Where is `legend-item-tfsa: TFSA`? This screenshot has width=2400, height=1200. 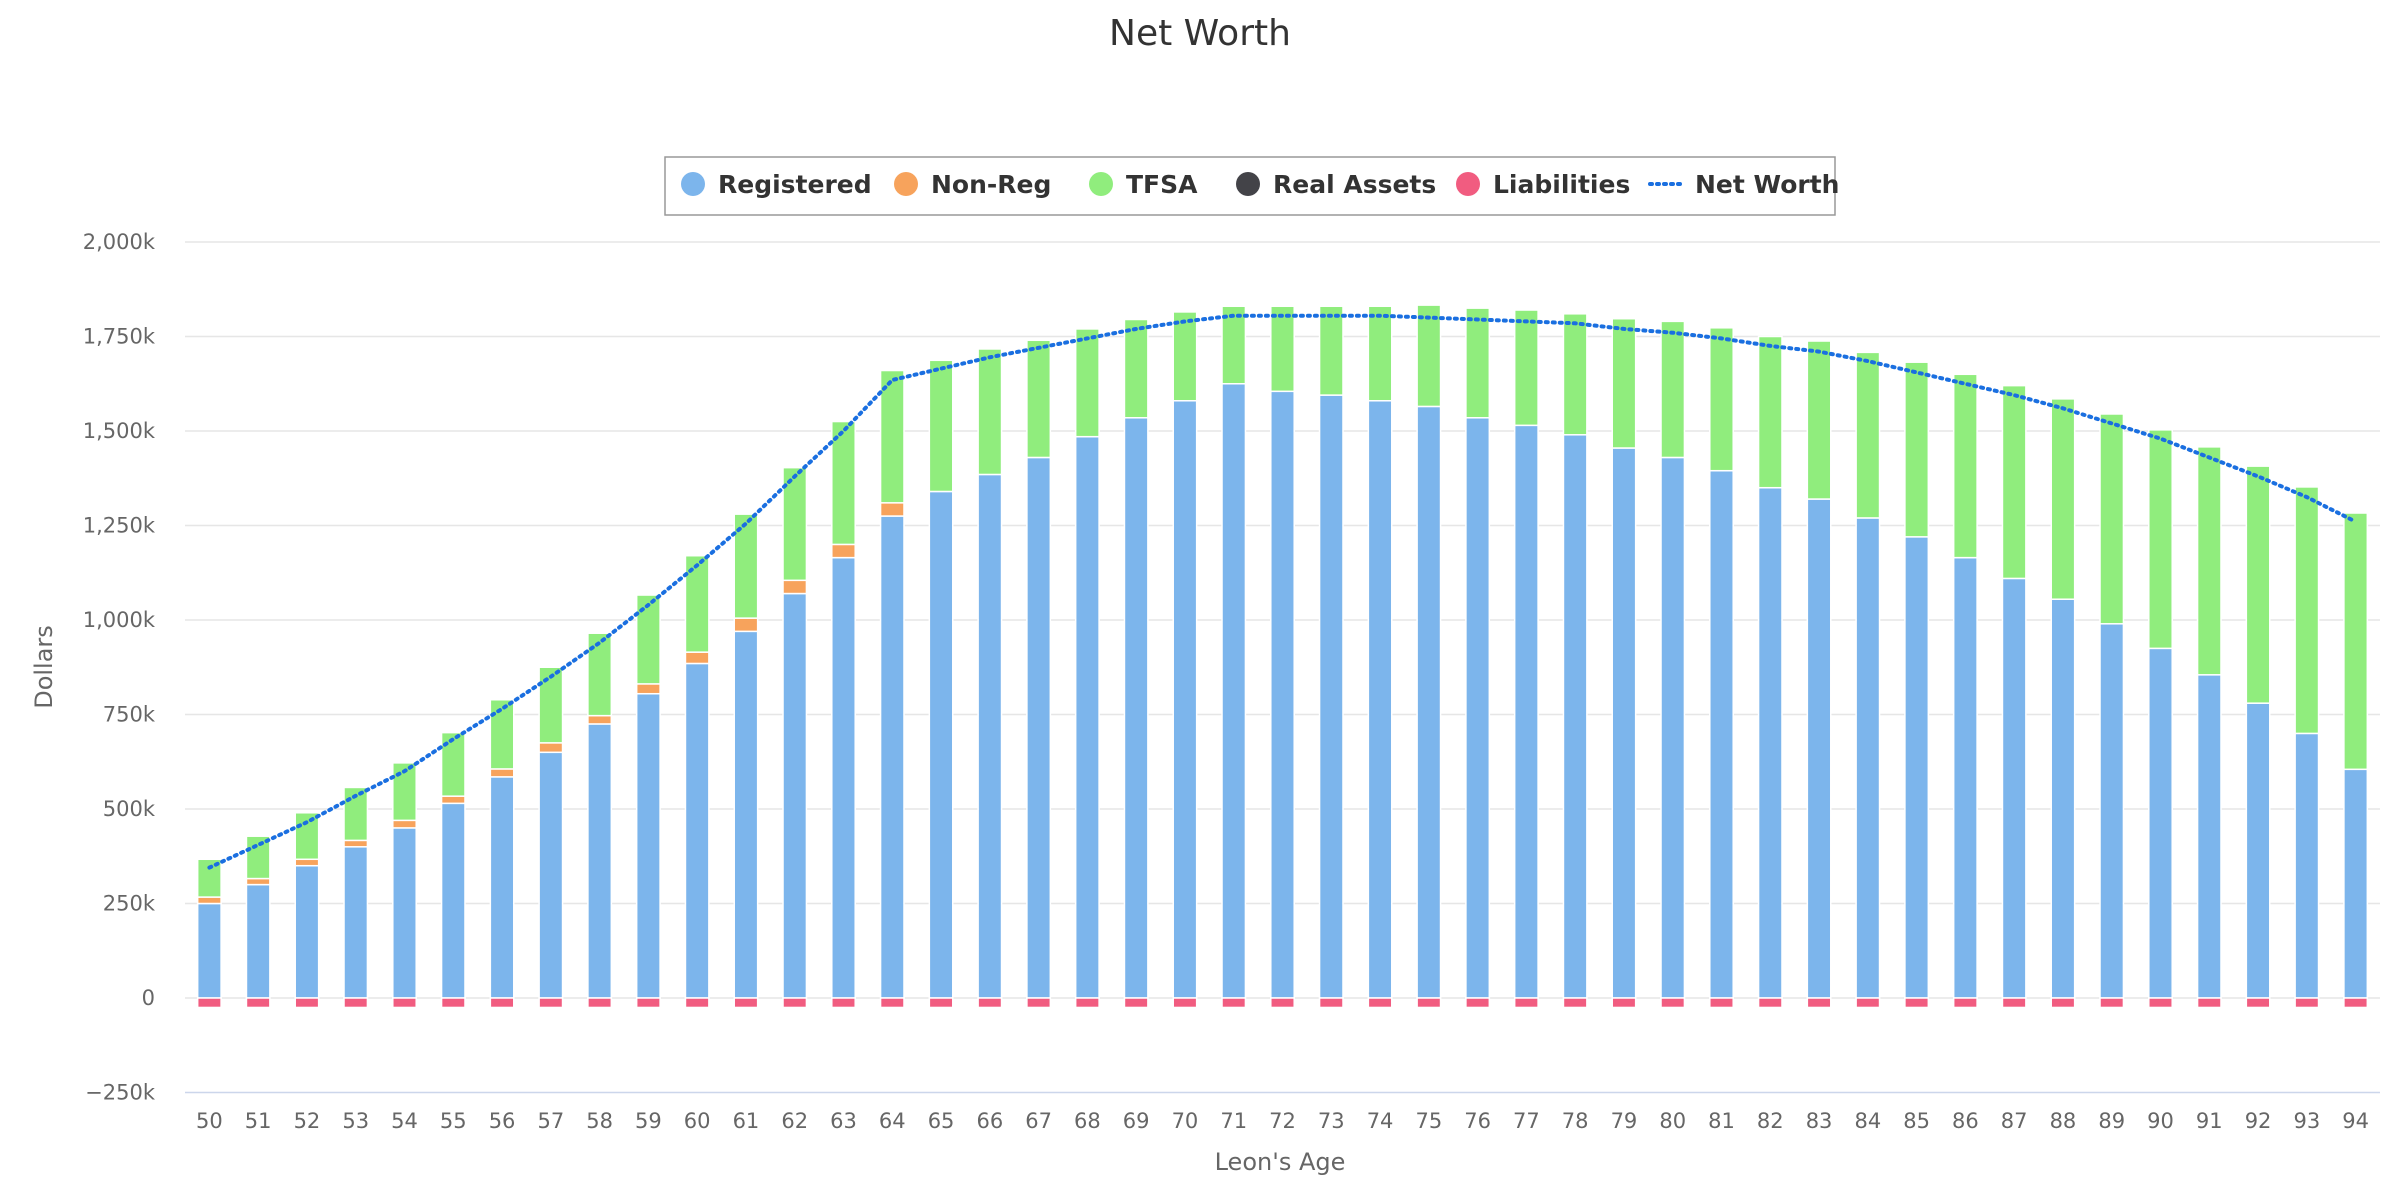 legend-item-tfsa: TFSA is located at coordinates (1143, 184).